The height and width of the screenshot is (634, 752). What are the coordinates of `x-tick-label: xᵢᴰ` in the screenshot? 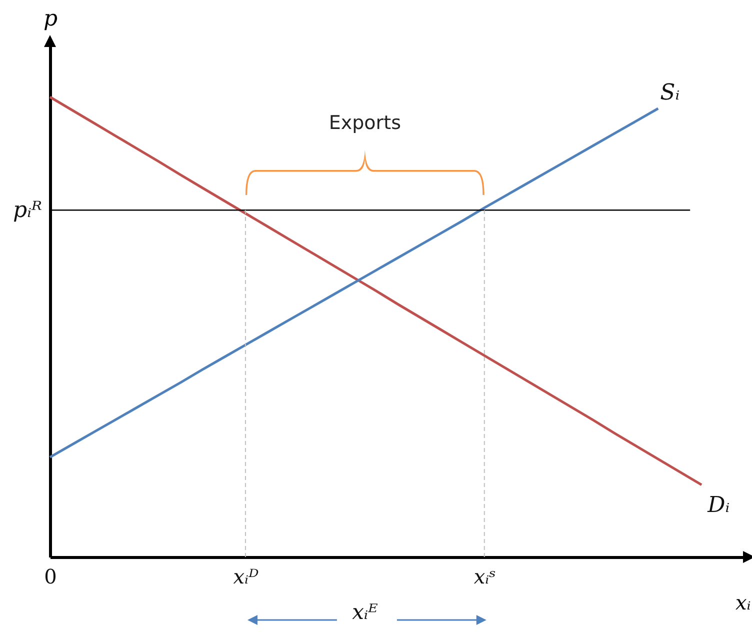 It's located at (246, 576).